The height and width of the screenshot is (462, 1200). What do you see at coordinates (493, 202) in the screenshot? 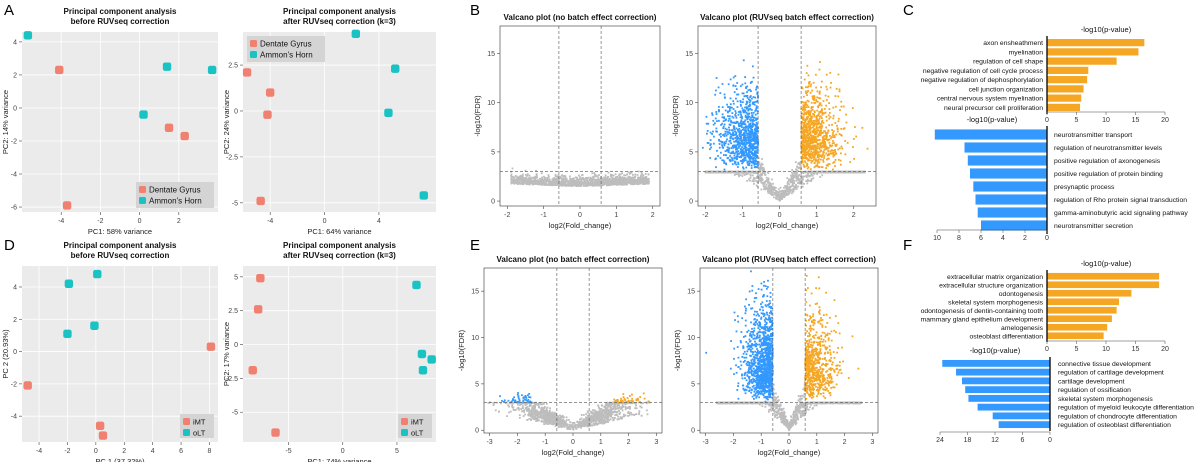
I see `y-tick-label: 0` at bounding box center [493, 202].